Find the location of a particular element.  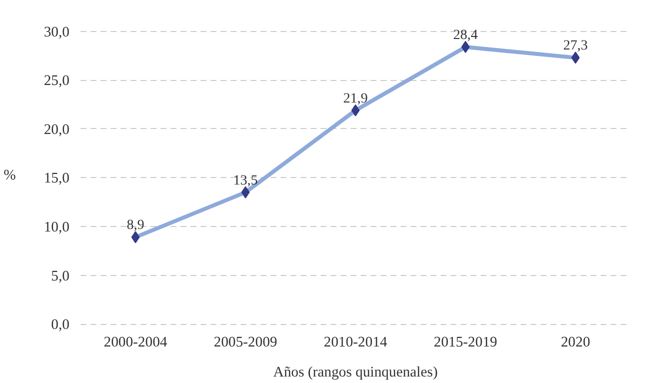

data-label: 21,9 is located at coordinates (355, 98).